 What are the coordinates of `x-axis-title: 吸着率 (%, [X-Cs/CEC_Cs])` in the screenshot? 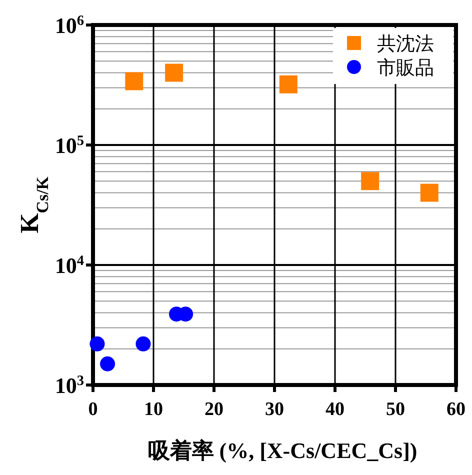 It's located at (283, 450).